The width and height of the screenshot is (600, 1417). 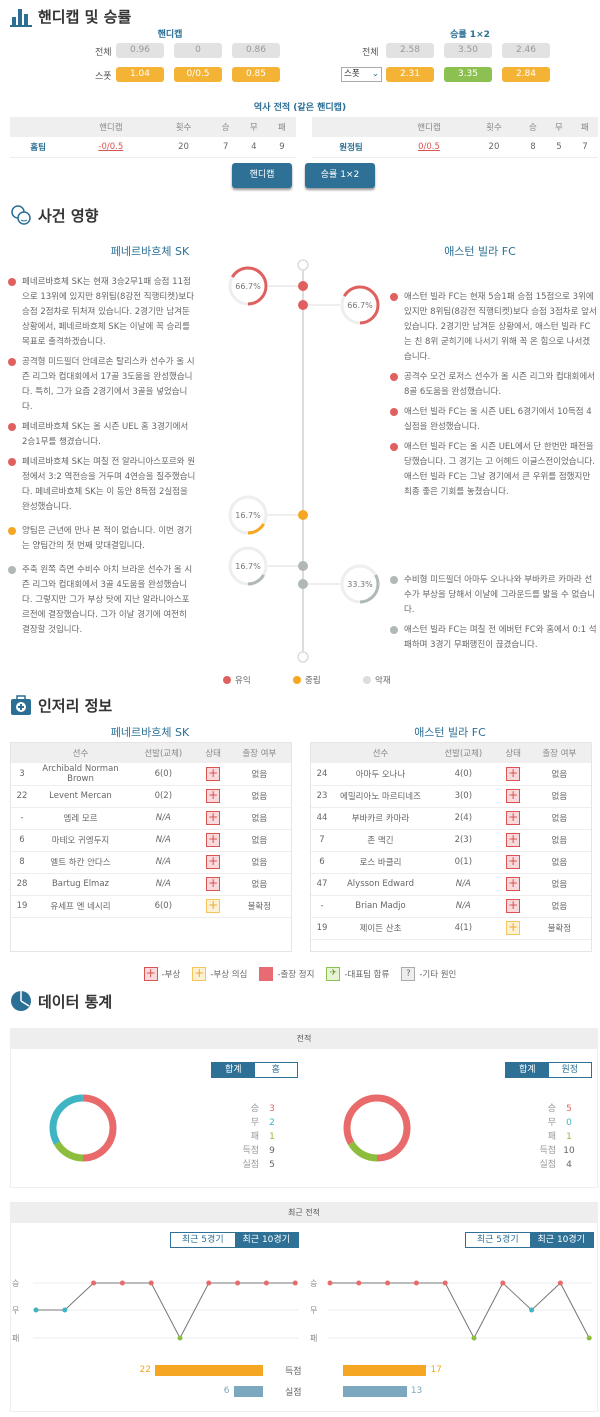 I want to click on table-row: 44 부바카르 카마라 2(4) + 없음, so click(x=451, y=818).